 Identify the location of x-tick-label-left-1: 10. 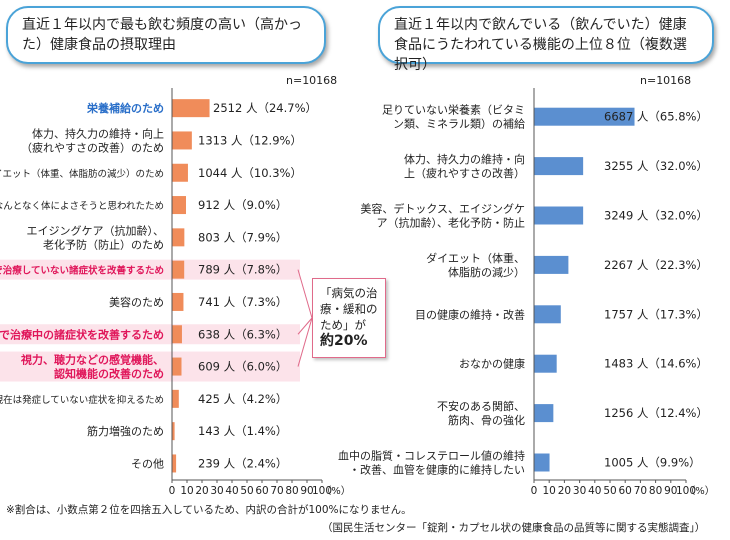
(186, 491).